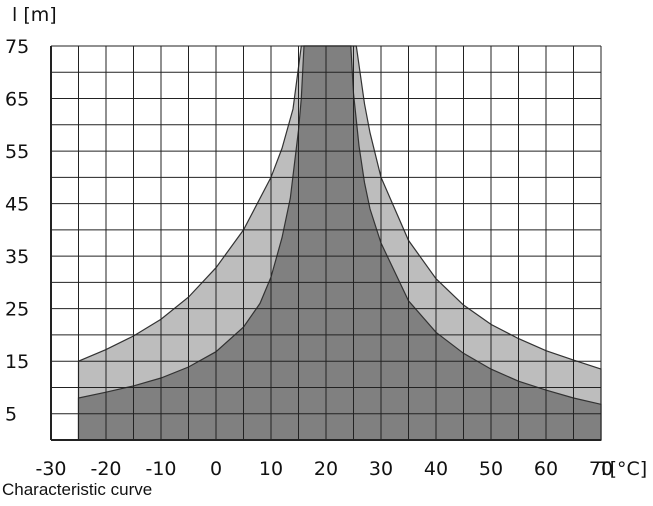  I want to click on x-tick-label: 20, so click(326, 469).